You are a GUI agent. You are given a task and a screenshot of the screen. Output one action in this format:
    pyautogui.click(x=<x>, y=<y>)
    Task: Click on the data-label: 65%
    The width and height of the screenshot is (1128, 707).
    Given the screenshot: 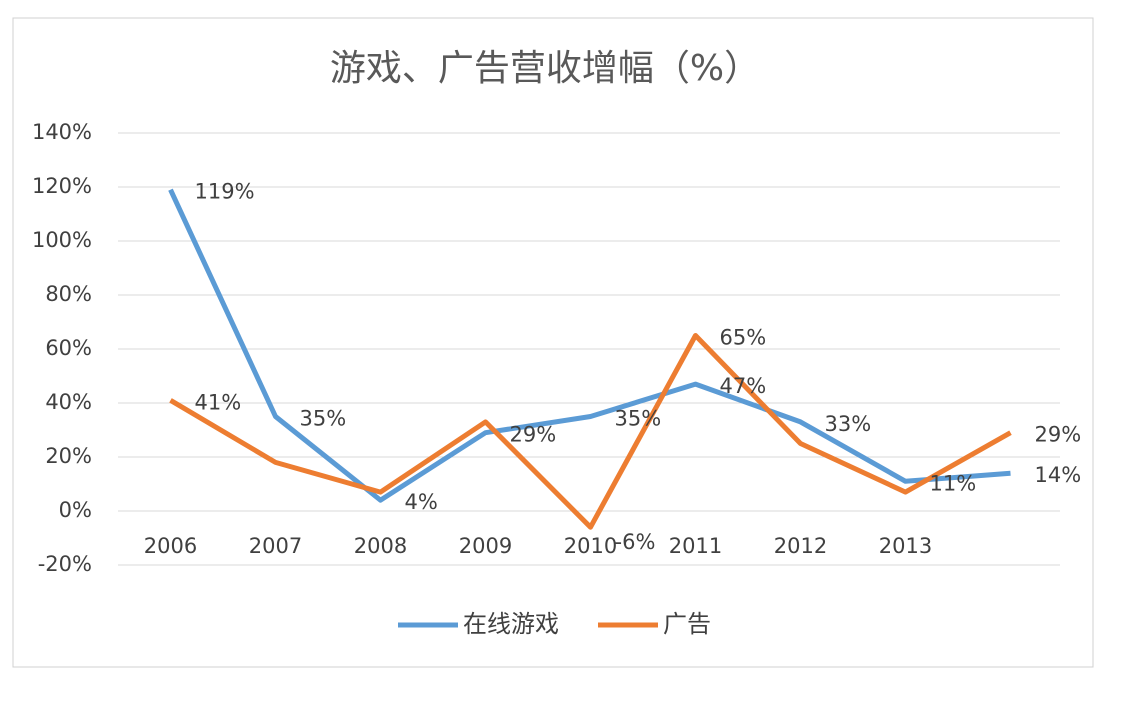 What is the action you would take?
    pyautogui.click(x=743, y=338)
    